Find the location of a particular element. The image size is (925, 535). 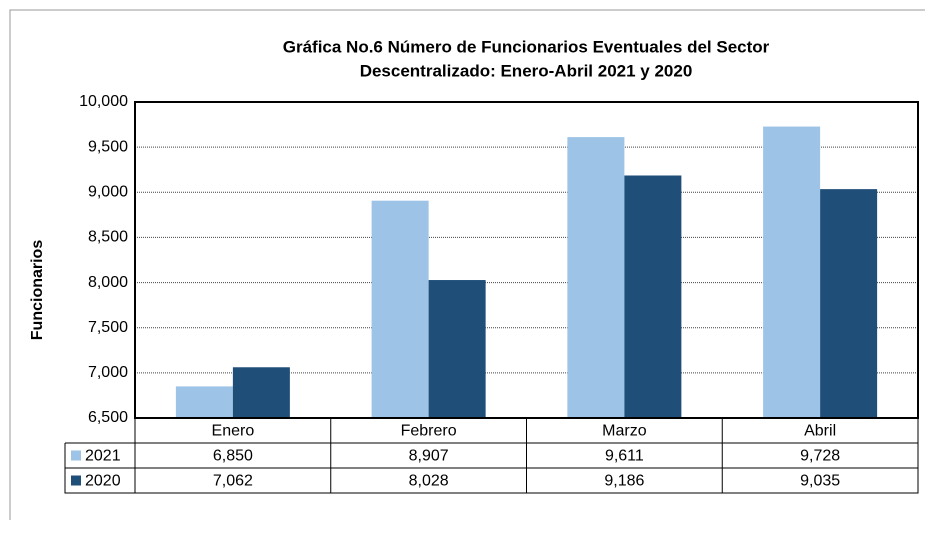

table-cell: 9,186 is located at coordinates (624, 481).